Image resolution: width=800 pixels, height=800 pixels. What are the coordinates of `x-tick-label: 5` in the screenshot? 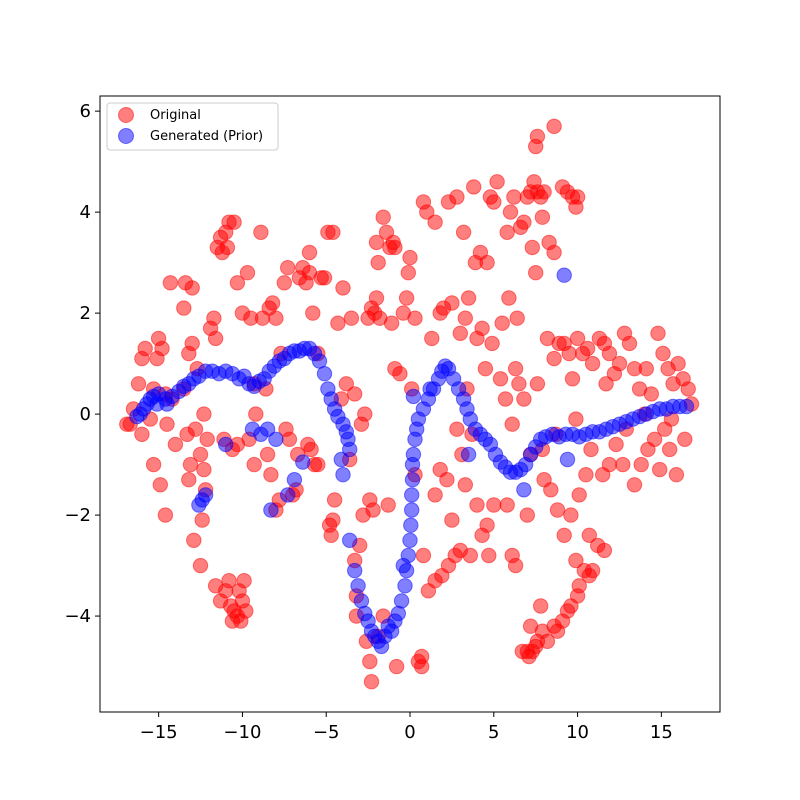 It's located at (493, 732).